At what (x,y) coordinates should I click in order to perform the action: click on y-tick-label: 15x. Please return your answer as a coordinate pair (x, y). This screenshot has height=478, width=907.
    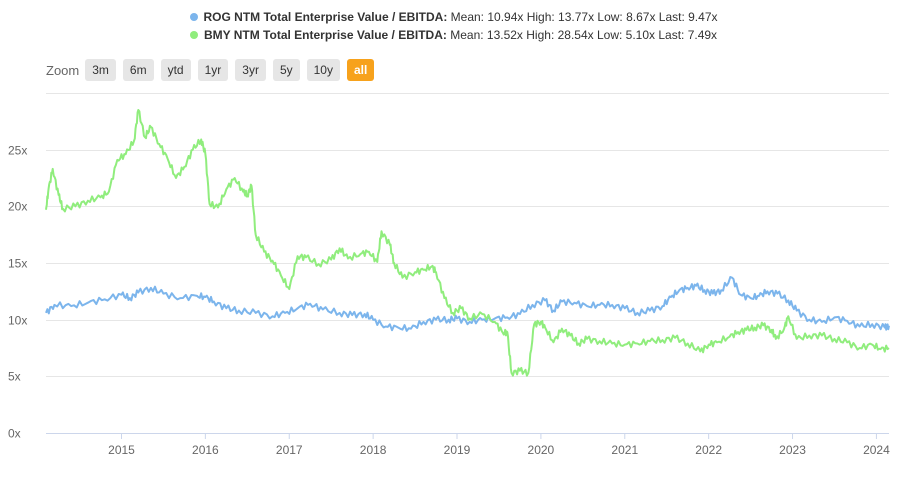
    Looking at the image, I should click on (17, 264).